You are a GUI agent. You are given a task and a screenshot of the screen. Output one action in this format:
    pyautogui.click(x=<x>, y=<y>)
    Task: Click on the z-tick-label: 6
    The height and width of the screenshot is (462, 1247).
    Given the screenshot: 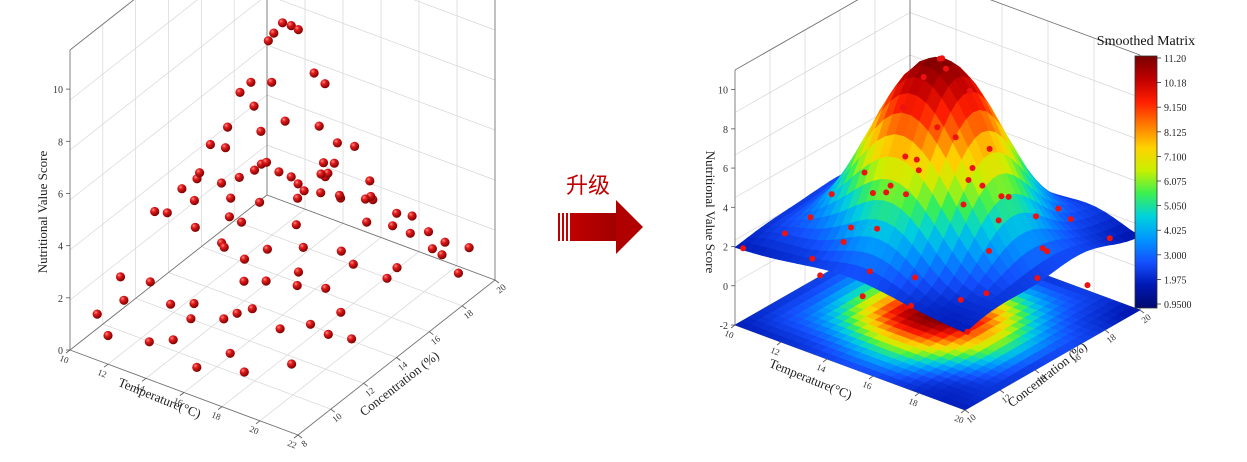 What is the action you would take?
    pyautogui.click(x=725, y=169)
    